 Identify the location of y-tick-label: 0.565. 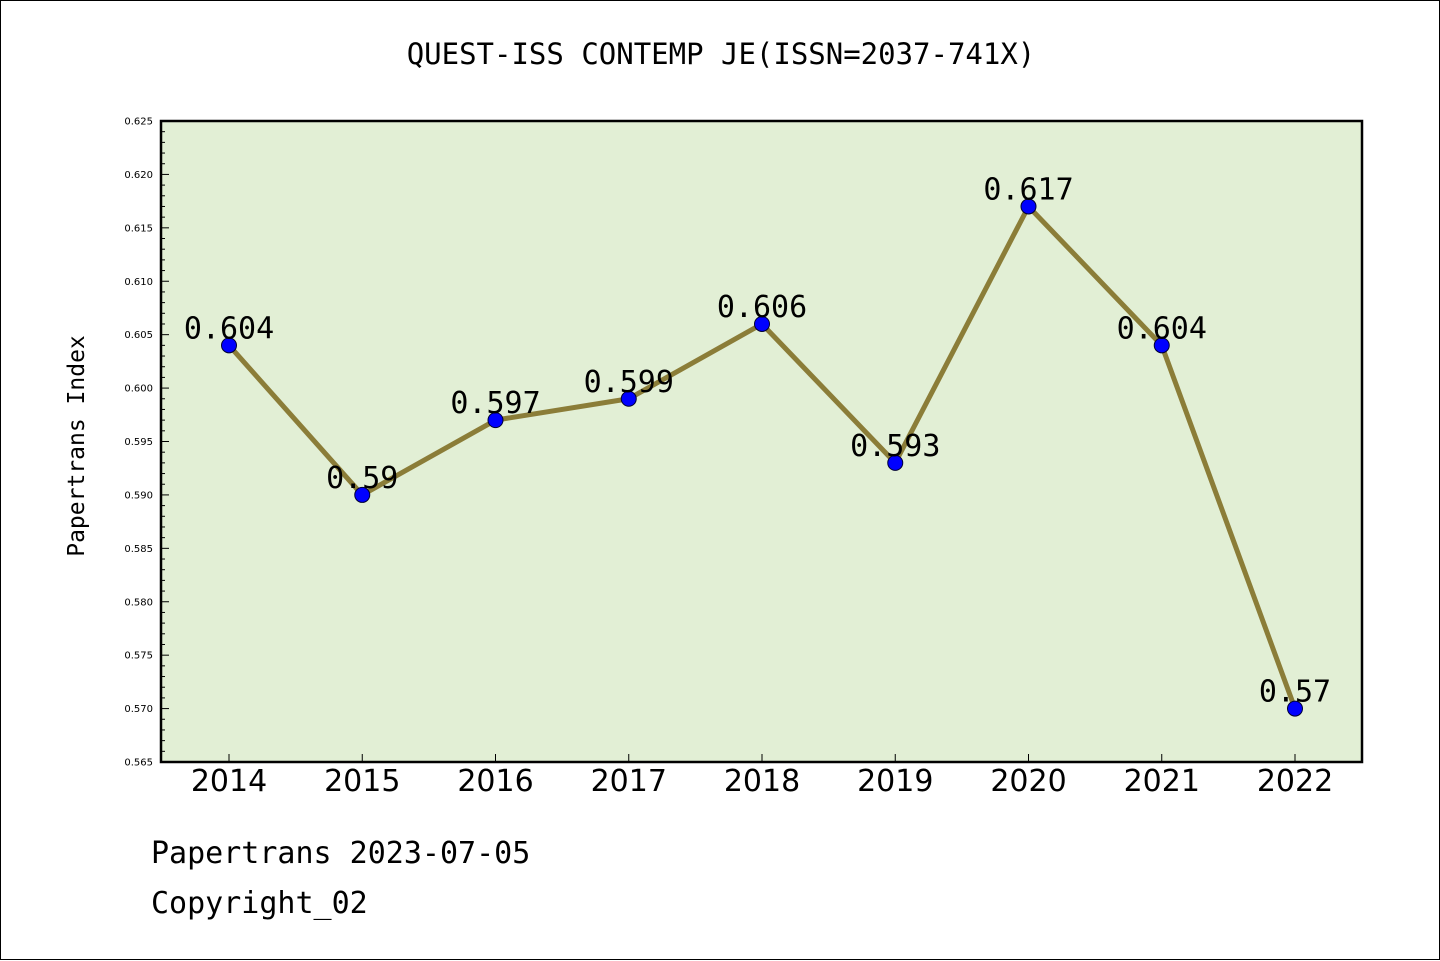
(138, 763).